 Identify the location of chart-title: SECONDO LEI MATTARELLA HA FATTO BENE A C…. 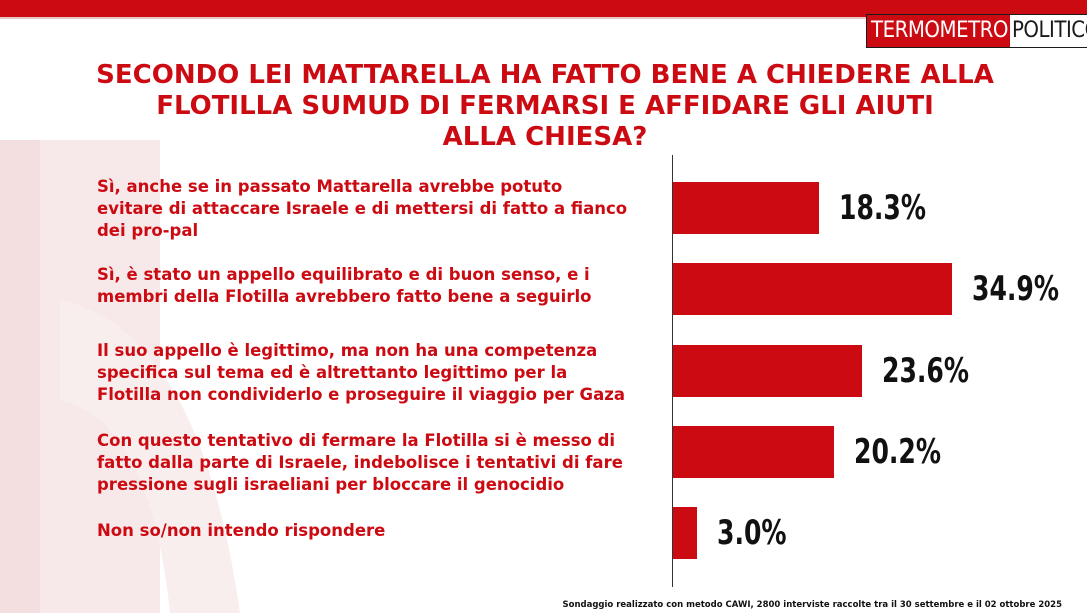
(545, 106).